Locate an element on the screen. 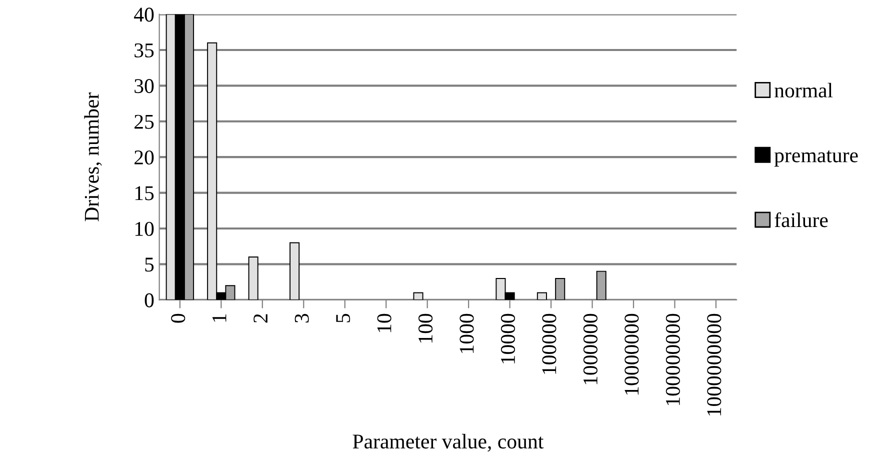  y-tick-label: 15 is located at coordinates (144, 193).